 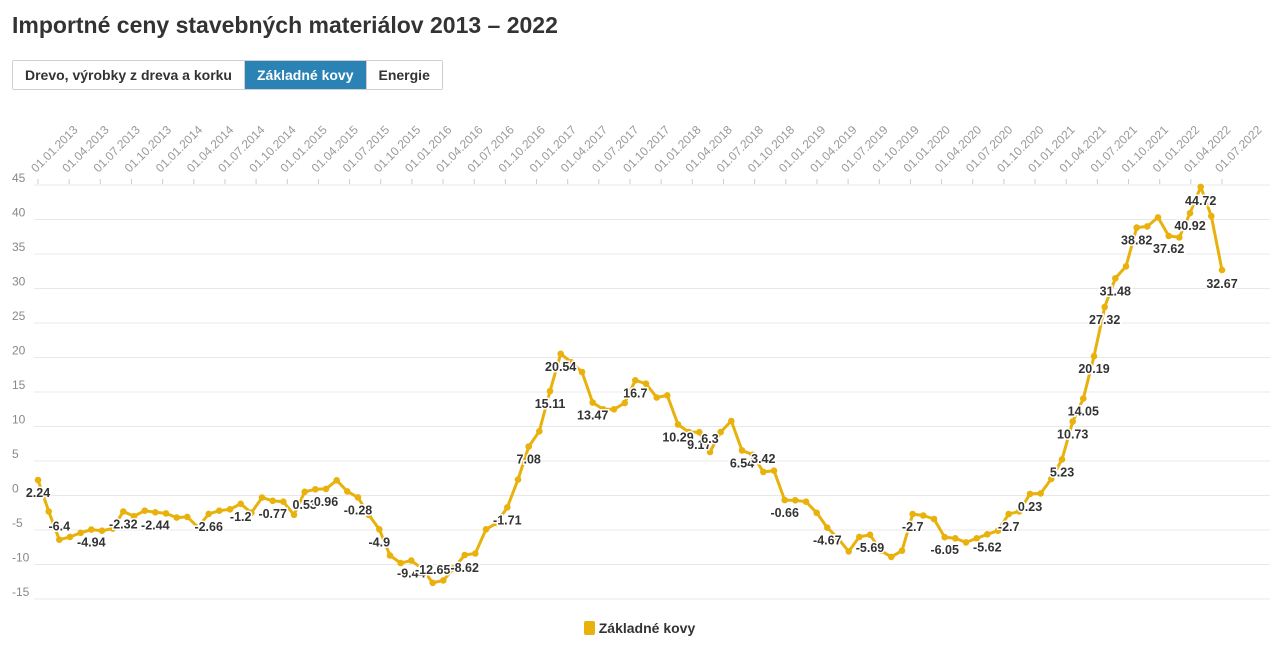 What do you see at coordinates (589, 628) in the screenshot?
I see `legend-swatch` at bounding box center [589, 628].